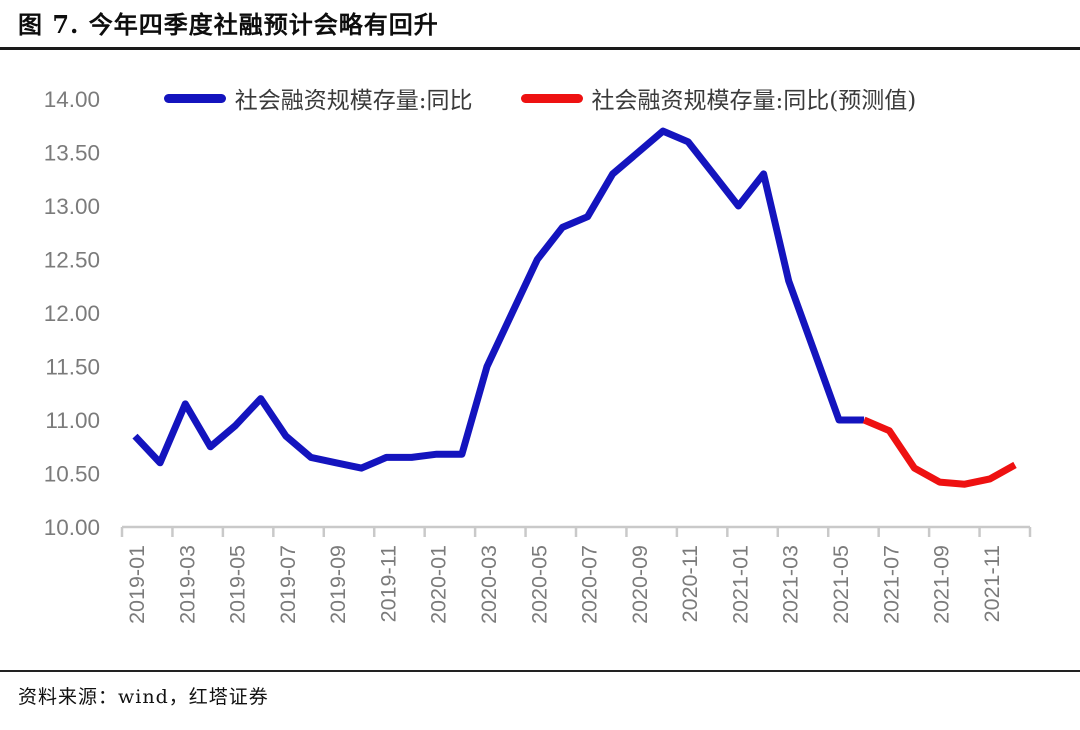  Describe the element at coordinates (754, 101) in the screenshot. I see `legend-label-forecast: 社会融资规模存量:同比(预测值)` at that location.